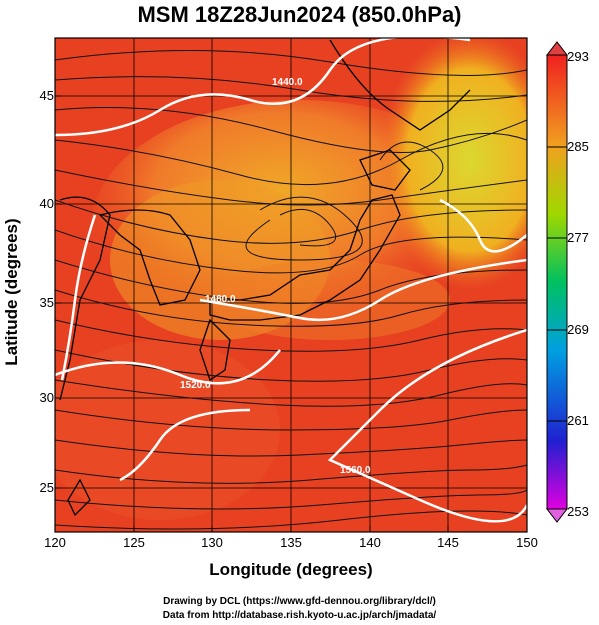  What do you see at coordinates (448, 542) in the screenshot?
I see `x-tick-label: 145` at bounding box center [448, 542].